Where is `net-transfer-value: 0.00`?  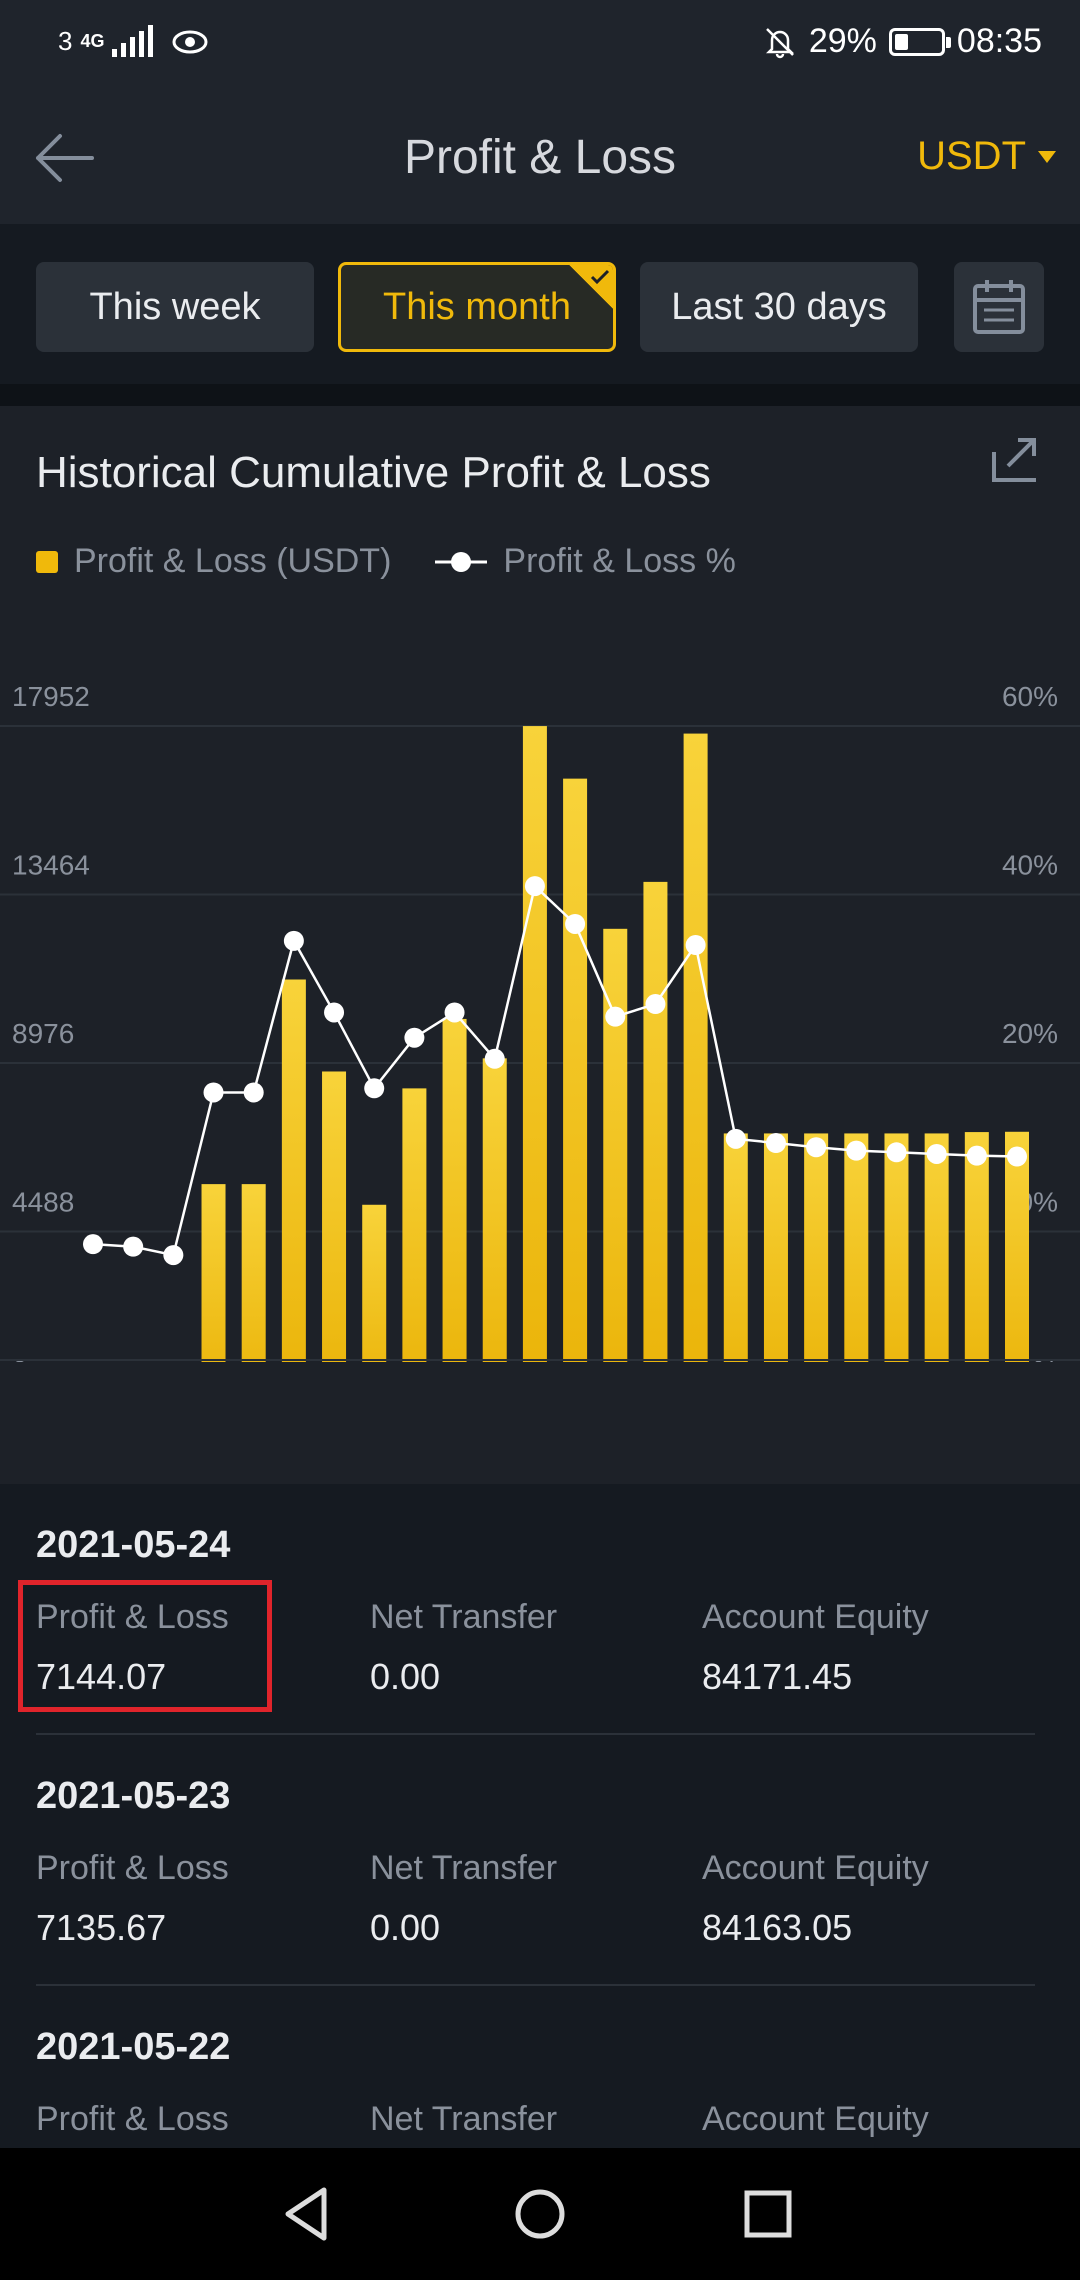 net-transfer-value: 0.00 is located at coordinates (405, 1927).